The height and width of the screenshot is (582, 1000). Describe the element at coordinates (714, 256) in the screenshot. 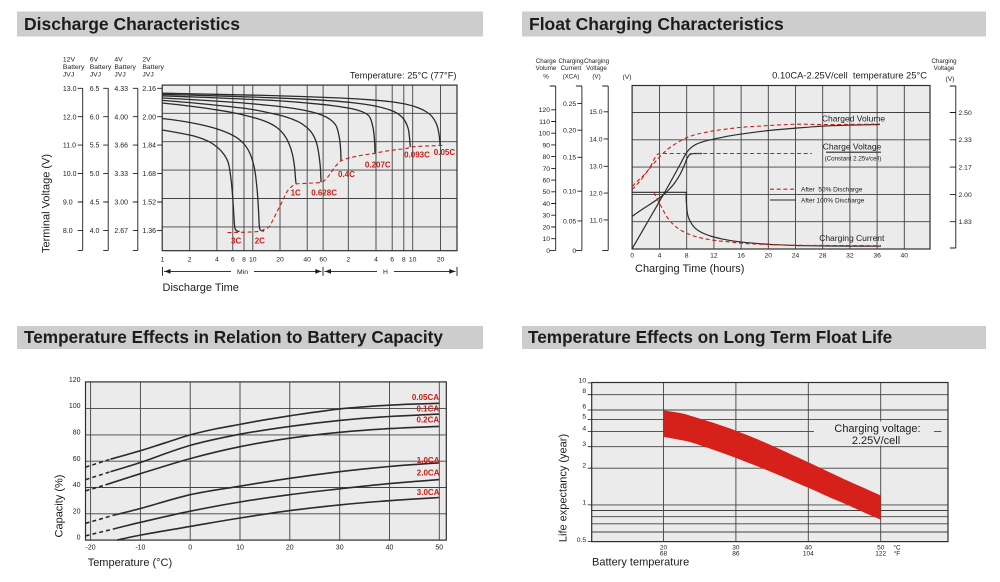

I see `svg-text: 12` at that location.